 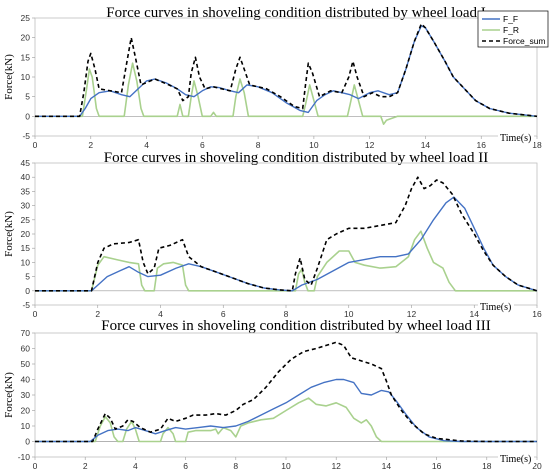 I want to click on y-tick-label: 60, so click(x=26, y=349).